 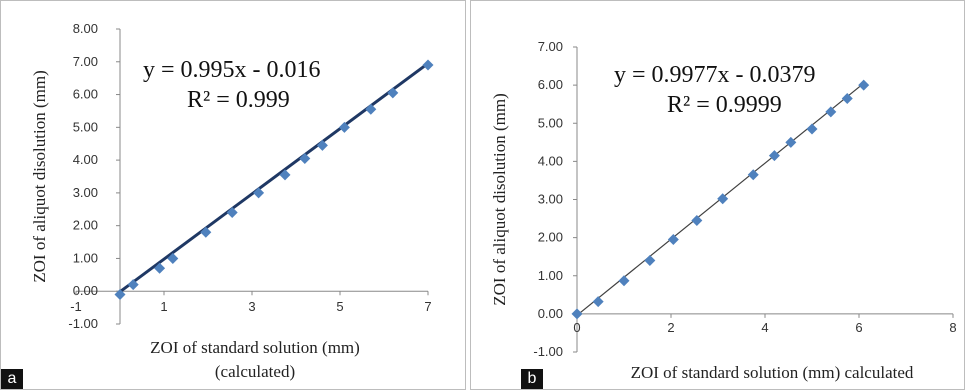 I want to click on x-tick-label: 5, so click(x=339, y=306).